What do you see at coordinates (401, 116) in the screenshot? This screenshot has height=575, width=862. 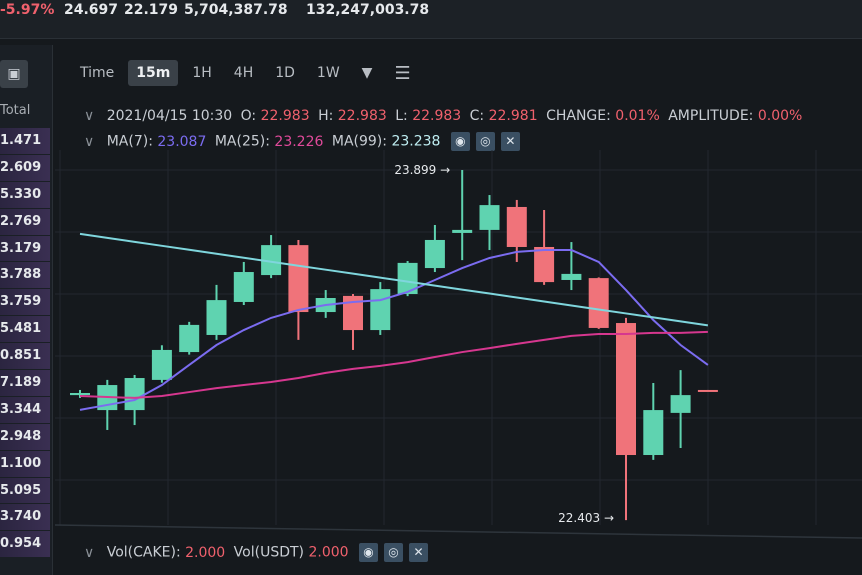 I see `low-label: L:` at bounding box center [401, 116].